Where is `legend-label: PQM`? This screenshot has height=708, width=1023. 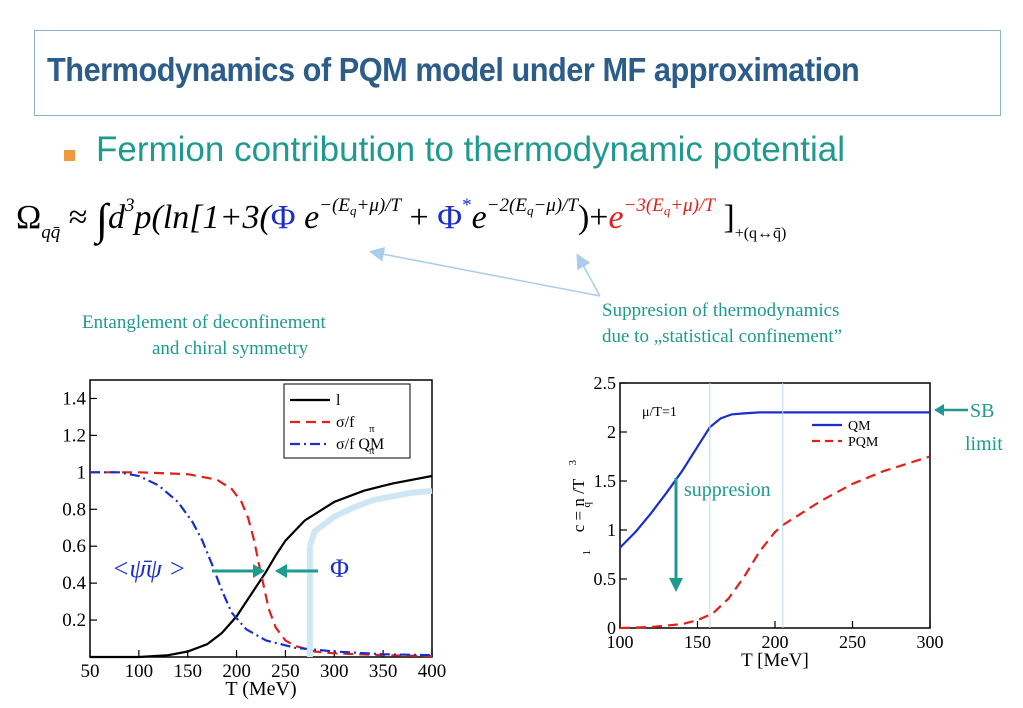 legend-label: PQM is located at coordinates (863, 442).